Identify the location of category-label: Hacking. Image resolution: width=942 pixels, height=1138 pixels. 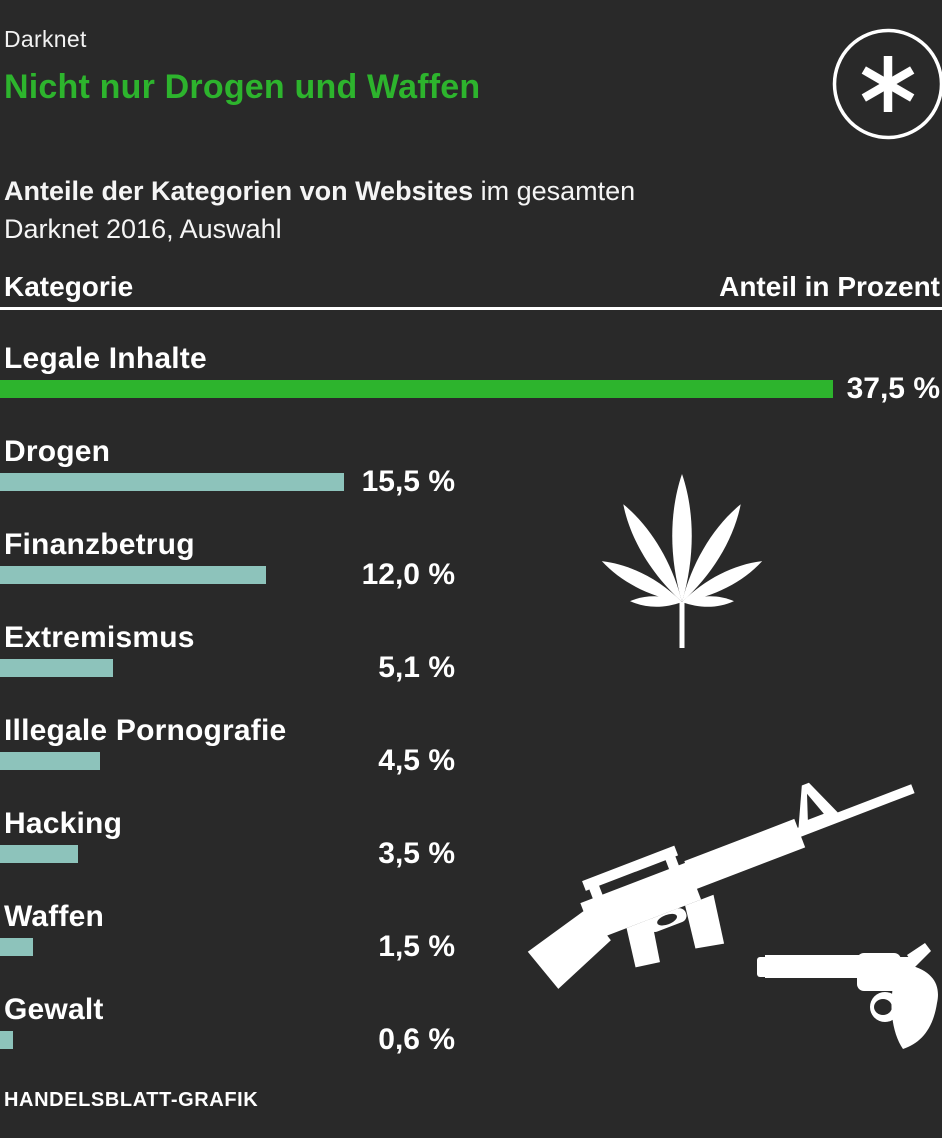
(63, 823).